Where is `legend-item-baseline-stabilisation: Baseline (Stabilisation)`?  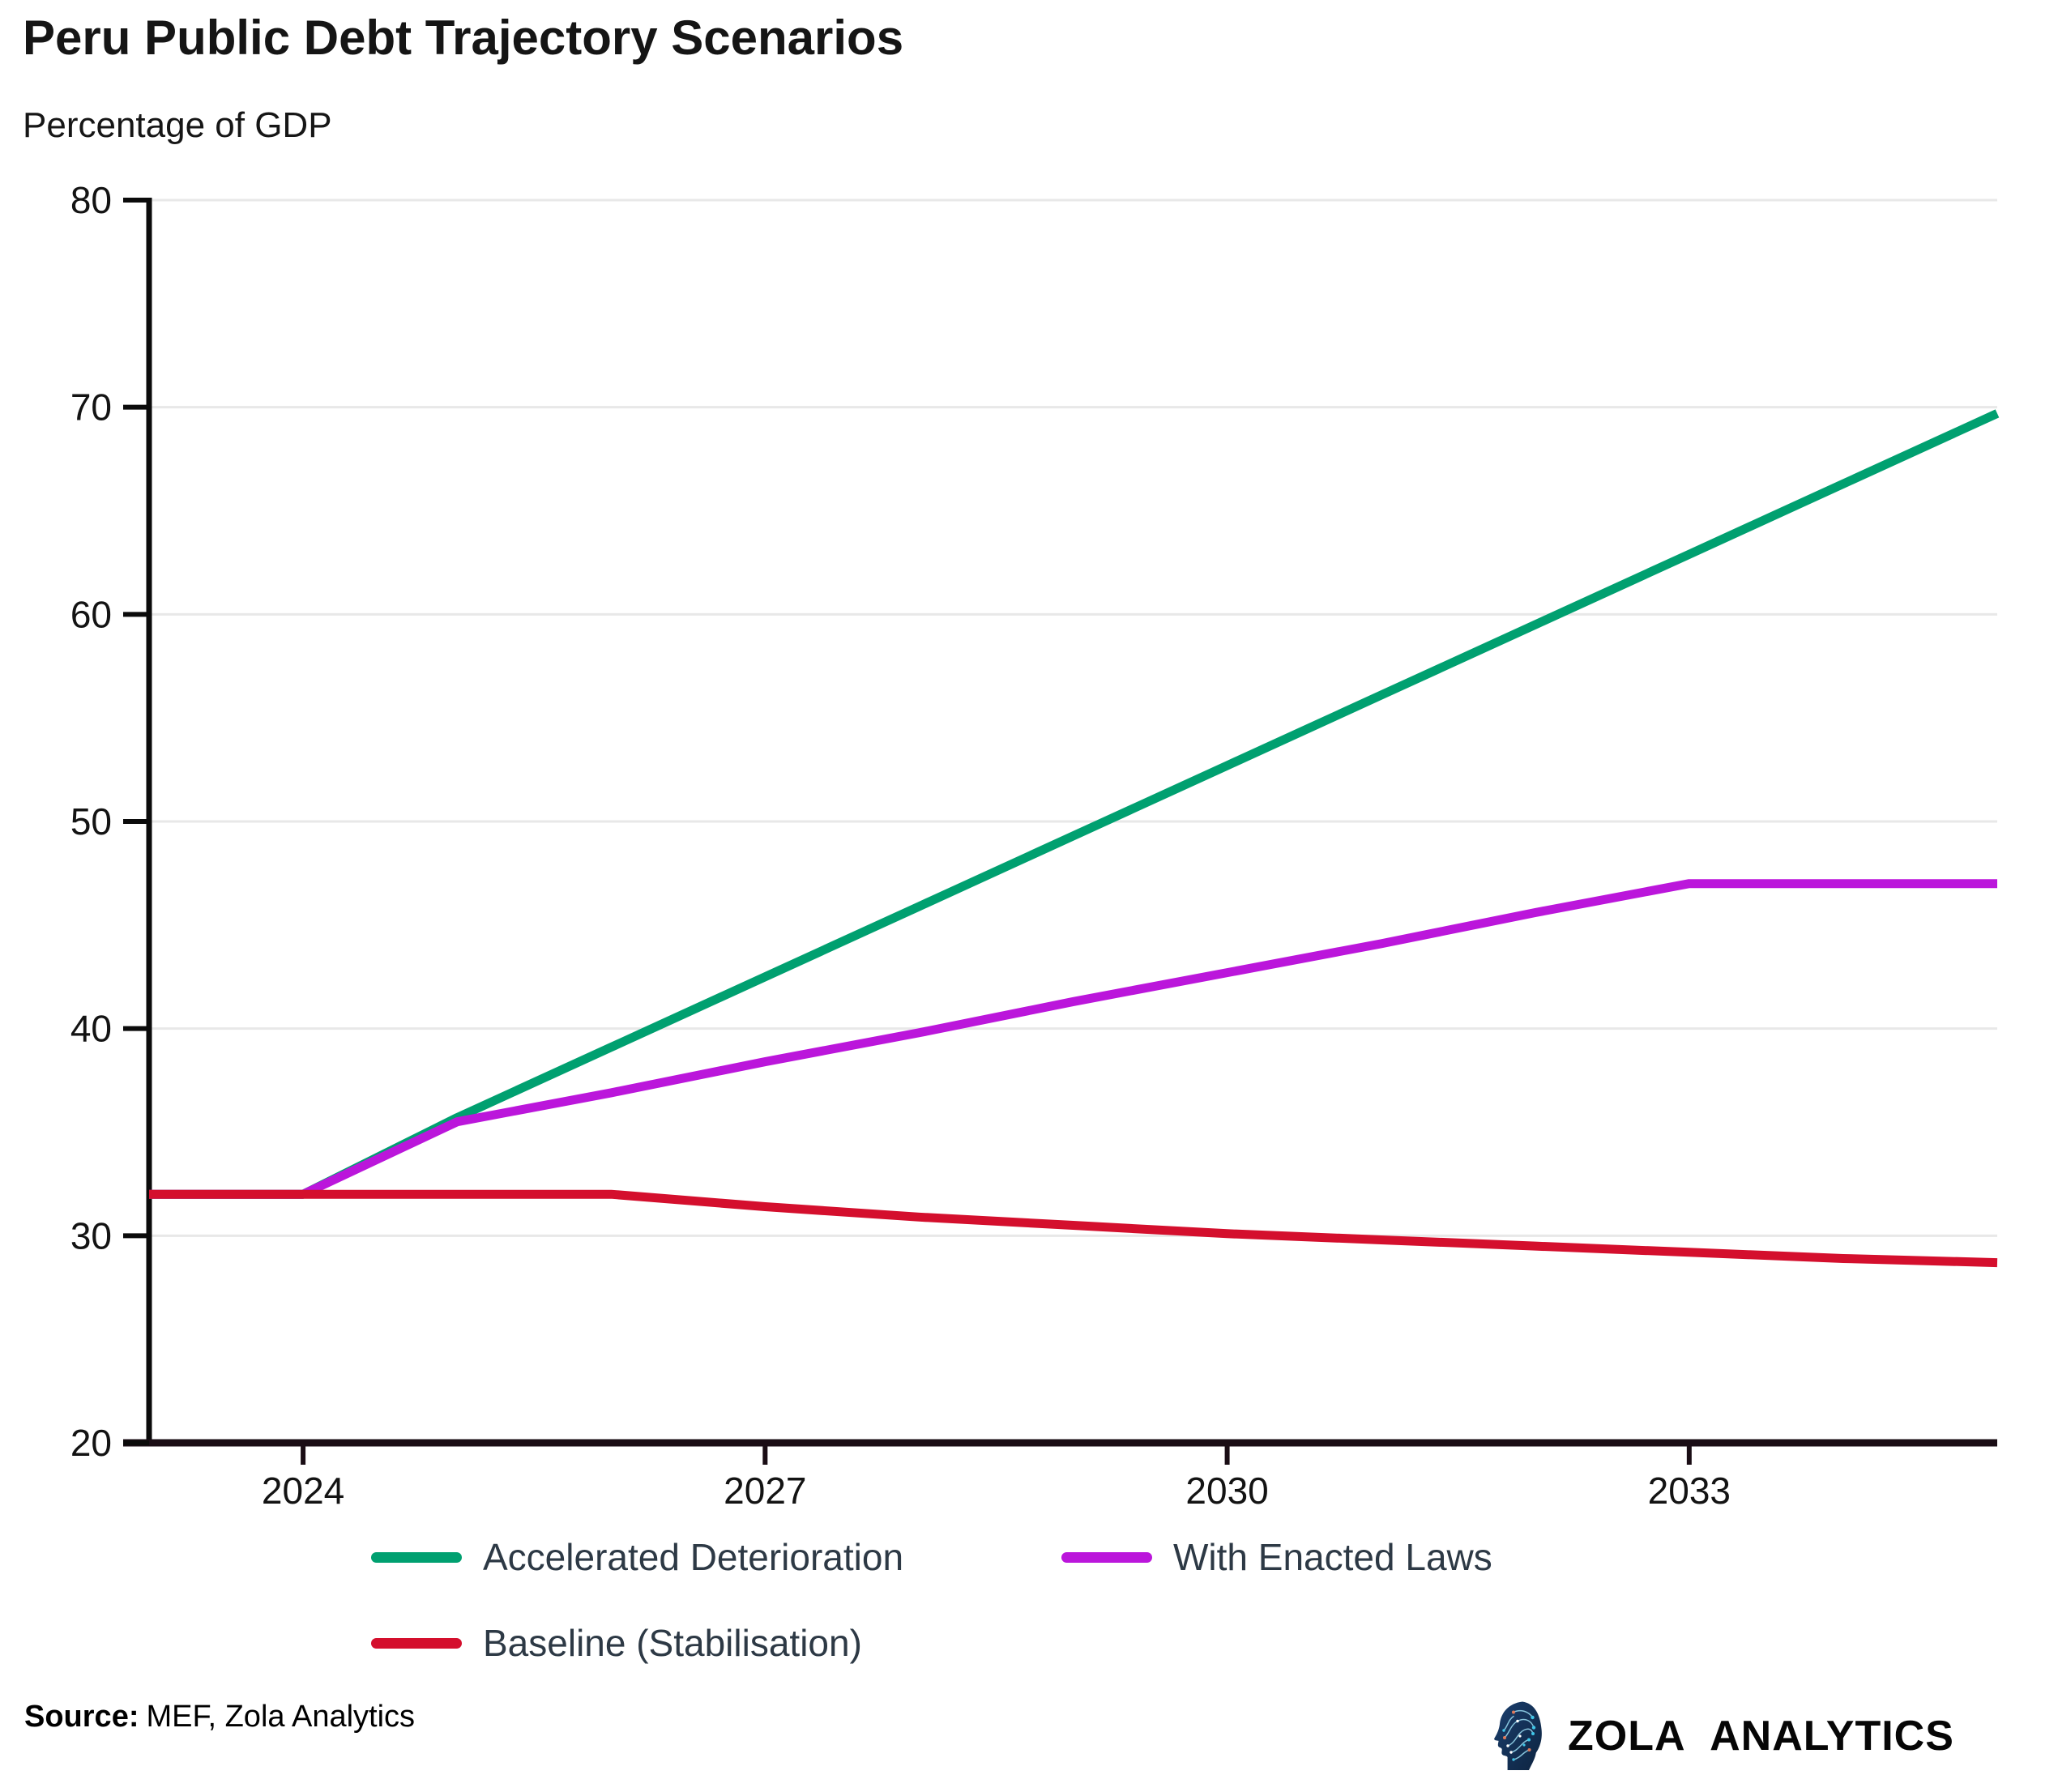 legend-item-baseline-stabilisation: Baseline (Stabilisation) is located at coordinates (616, 1643).